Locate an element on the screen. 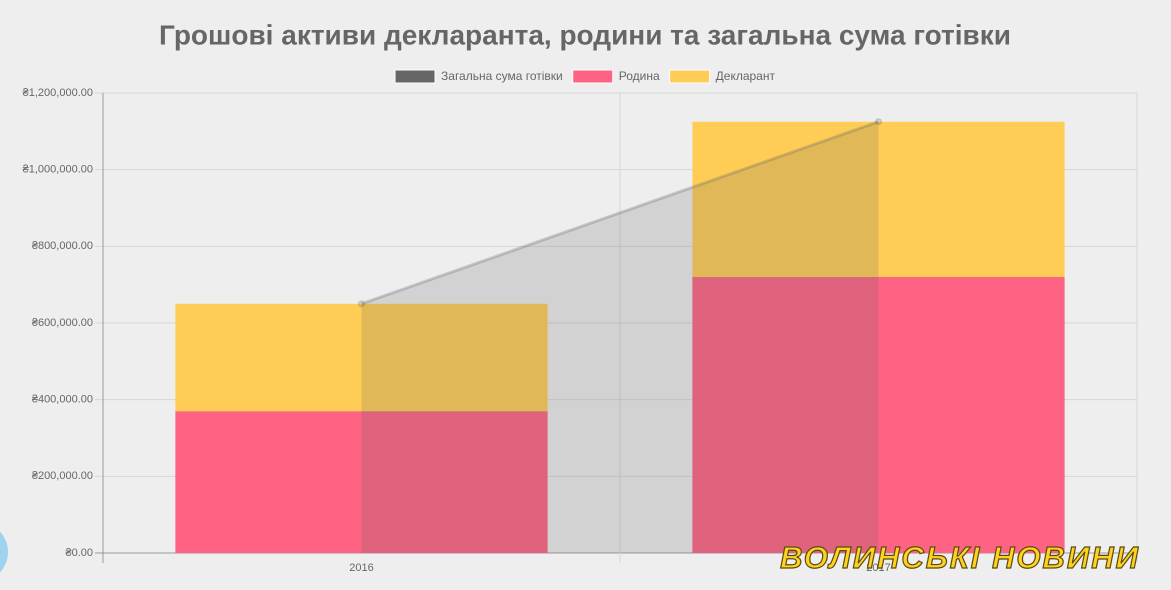  y-tick-label: ₴200,000.00 is located at coordinates (62, 476).